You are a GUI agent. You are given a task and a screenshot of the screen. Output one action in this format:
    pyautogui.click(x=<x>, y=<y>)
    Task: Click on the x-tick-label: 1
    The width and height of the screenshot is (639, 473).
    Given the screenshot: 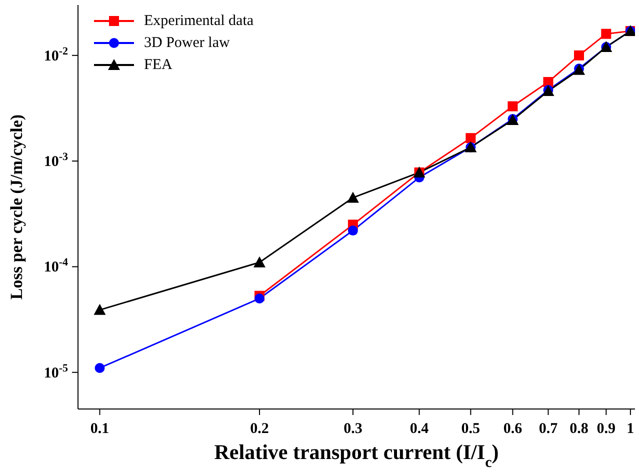 What is the action you would take?
    pyautogui.click(x=630, y=429)
    